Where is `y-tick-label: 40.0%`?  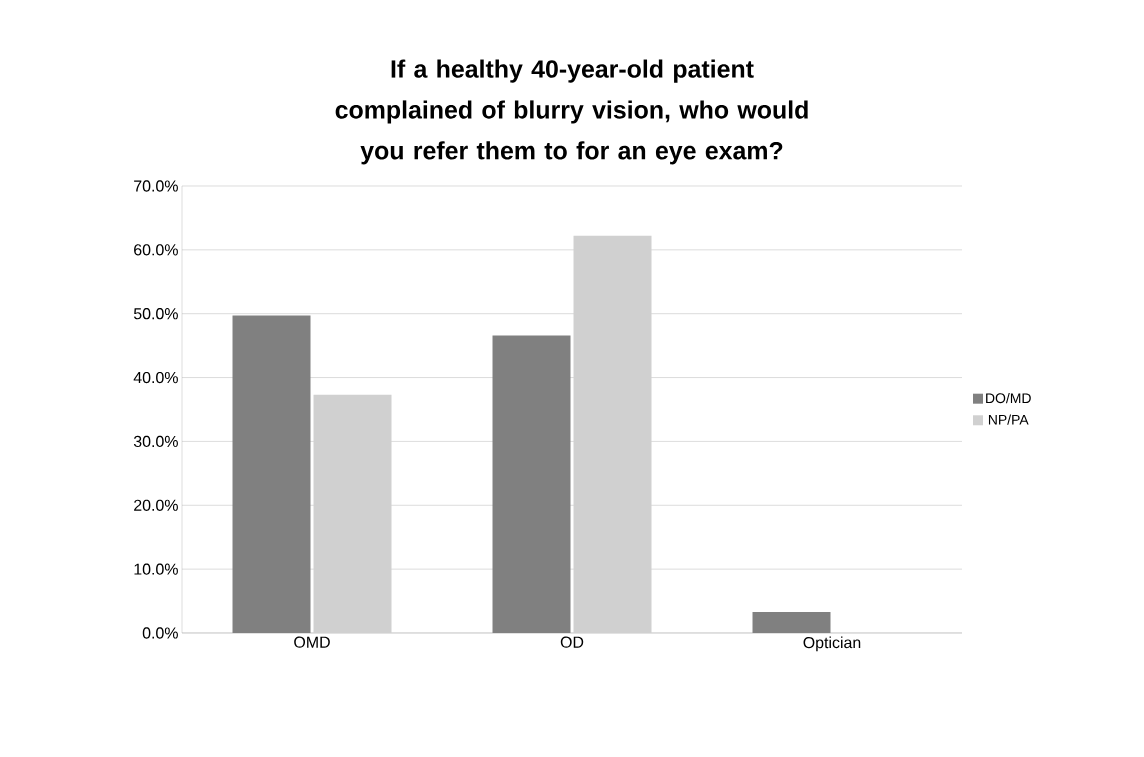 y-tick-label: 40.0% is located at coordinates (155, 377).